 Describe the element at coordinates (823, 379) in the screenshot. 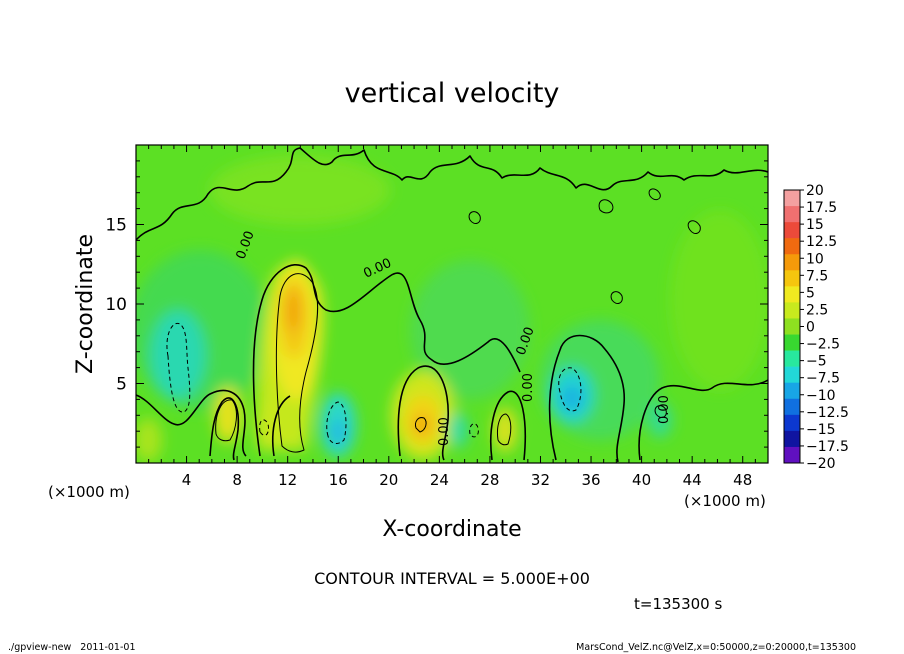

I see `colorbar-label: −7.5` at that location.